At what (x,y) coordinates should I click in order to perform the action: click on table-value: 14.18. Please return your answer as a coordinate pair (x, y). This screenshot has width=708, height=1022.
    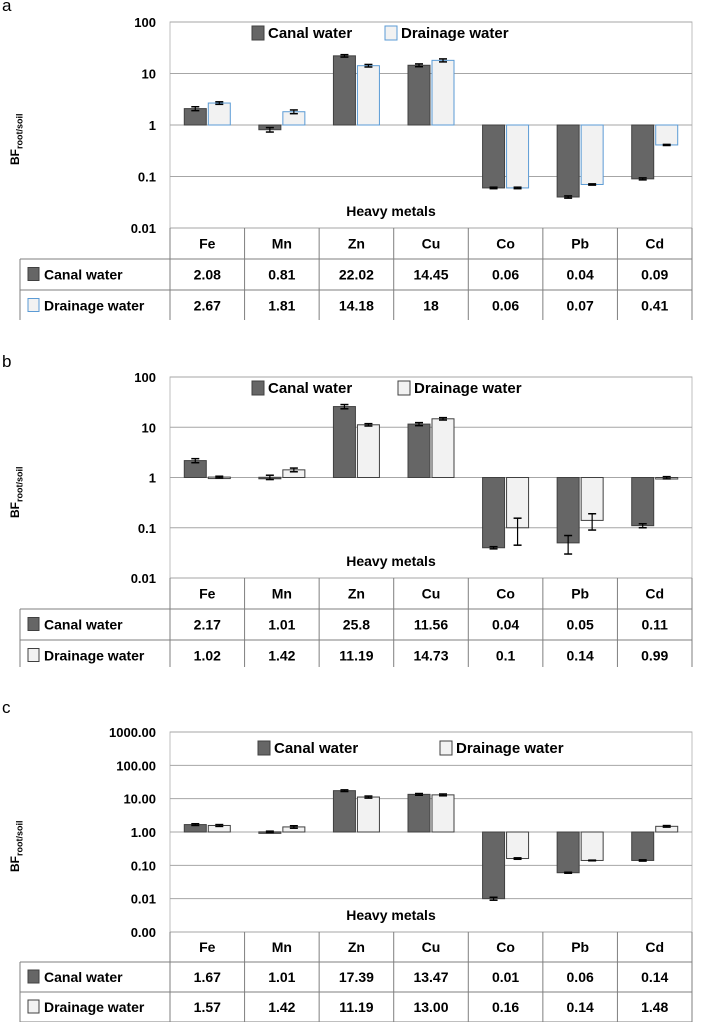
    Looking at the image, I should click on (356, 306).